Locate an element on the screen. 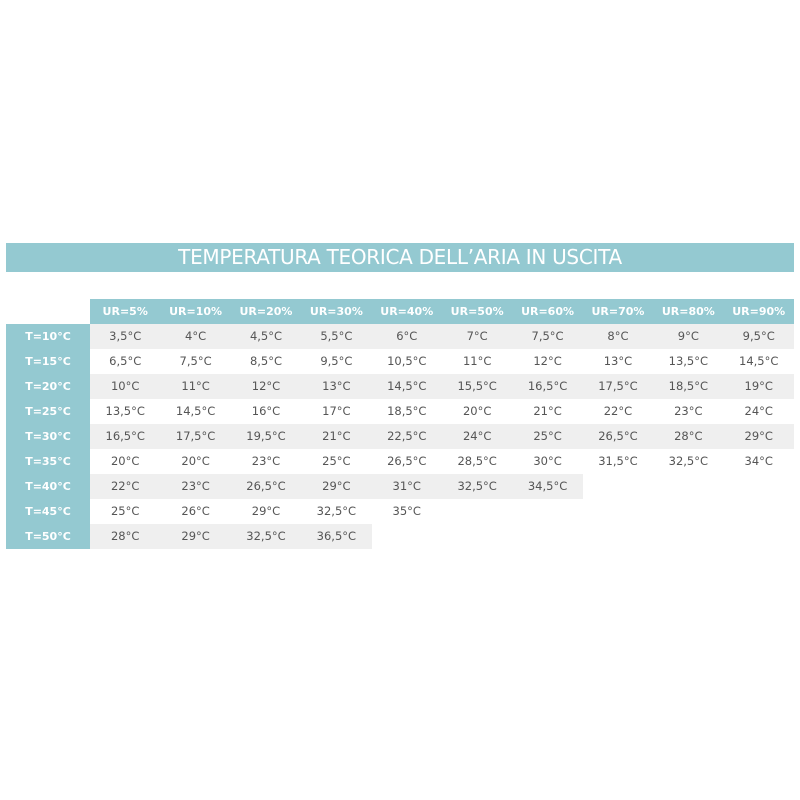 This screenshot has height=800, width=800. table-cell: 36,5°C is located at coordinates (336, 536).